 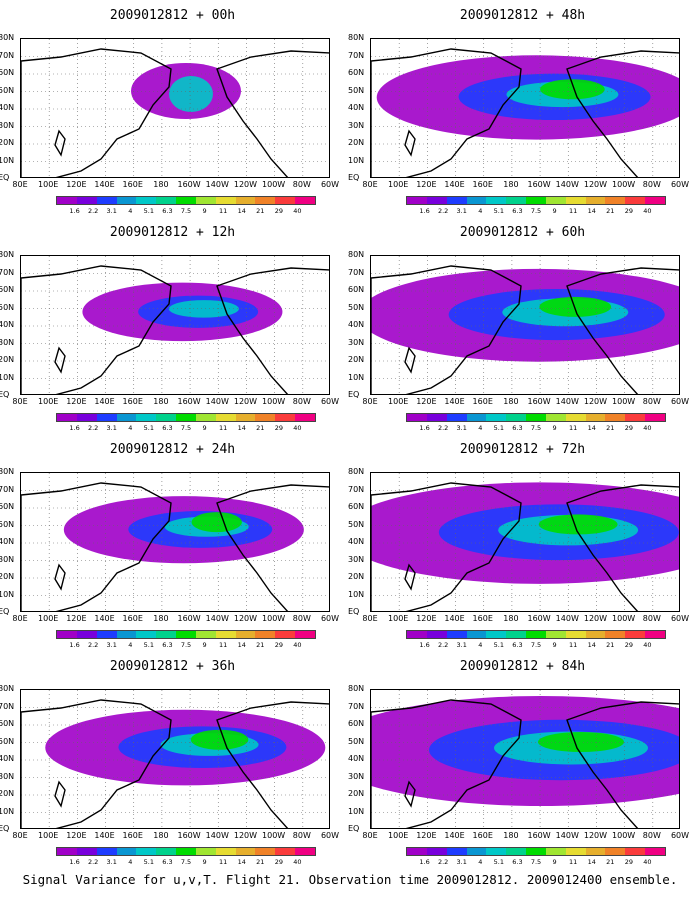 I want to click on panel-title: 2009012812 + 00h, so click(x=172, y=15).